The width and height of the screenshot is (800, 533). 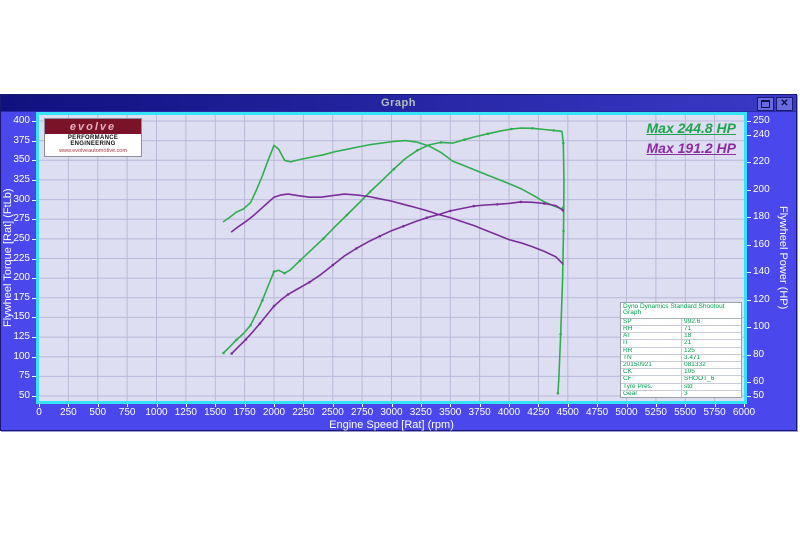 What do you see at coordinates (156, 412) in the screenshot?
I see `tick-label-x: 1000` at bounding box center [156, 412].